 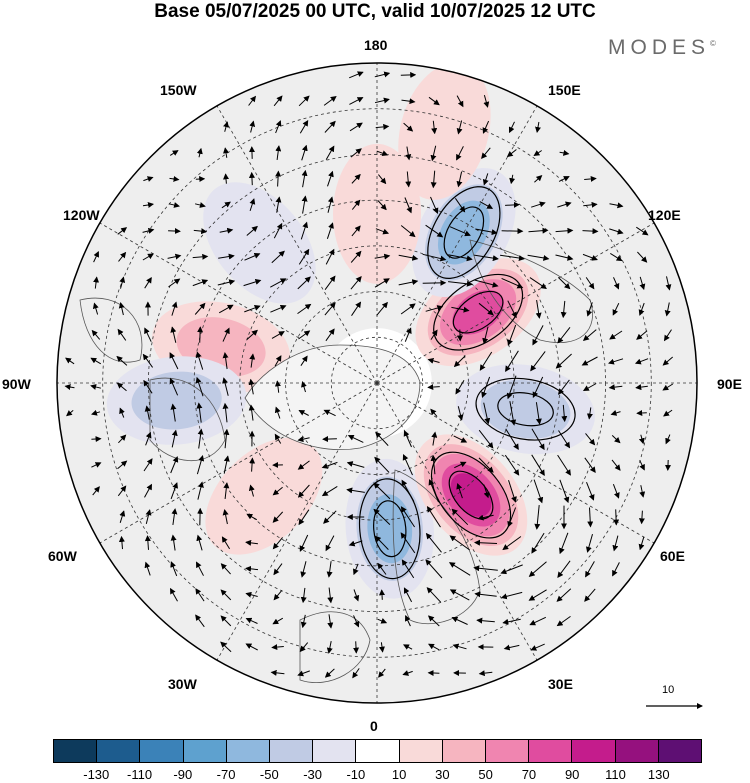 What do you see at coordinates (658, 774) in the screenshot?
I see `colorbar-tick-label: 130` at bounding box center [658, 774].